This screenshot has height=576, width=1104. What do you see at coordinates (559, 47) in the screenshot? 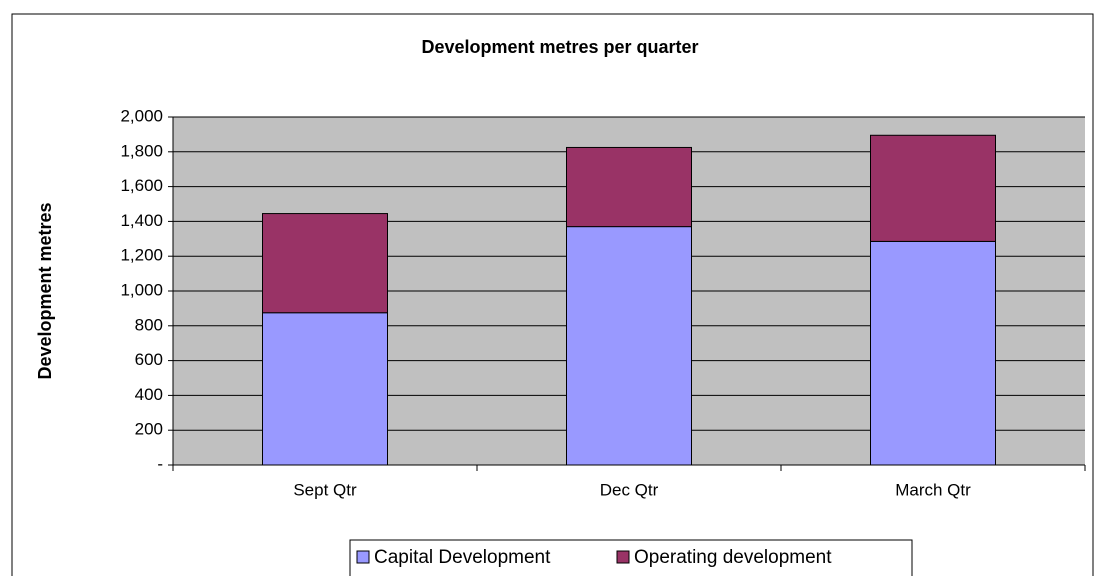
I see `chart-title: Development metres per quarter` at bounding box center [559, 47].